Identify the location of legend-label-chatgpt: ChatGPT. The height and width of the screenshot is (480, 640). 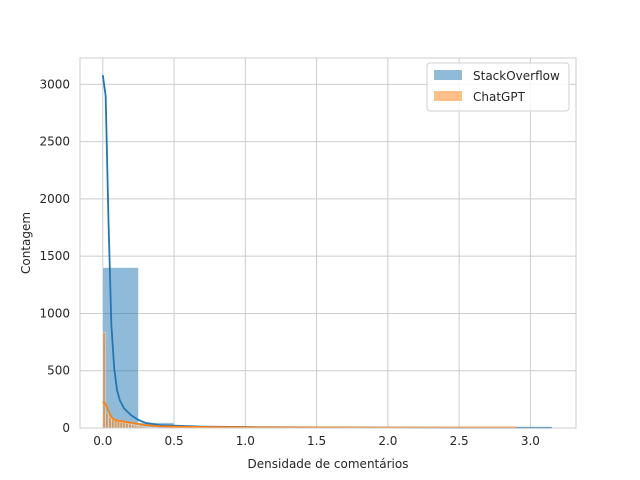
(499, 97).